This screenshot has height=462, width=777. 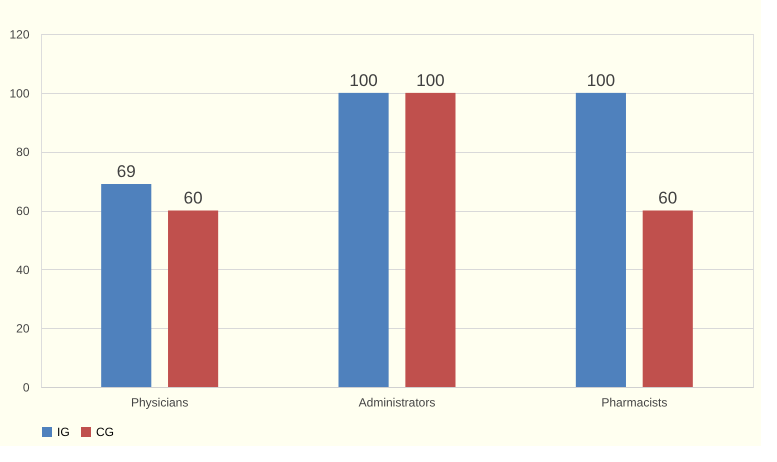 I want to click on y-tick-label: 40, so click(x=23, y=269).